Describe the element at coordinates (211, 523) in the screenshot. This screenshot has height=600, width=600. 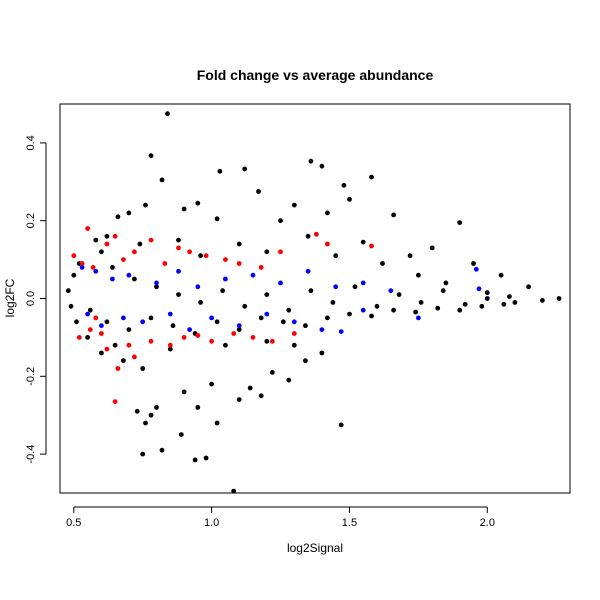
I see `x-tick-label: 1.0` at that location.